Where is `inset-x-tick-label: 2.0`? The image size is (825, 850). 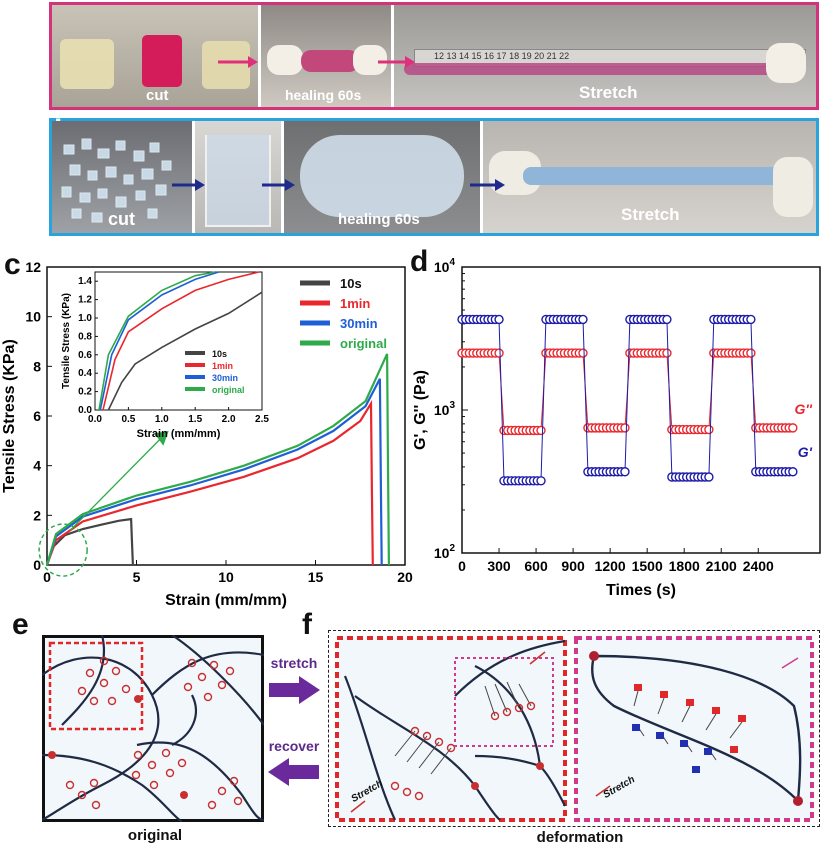 inset-x-tick-label: 2.0 is located at coordinates (229, 419).